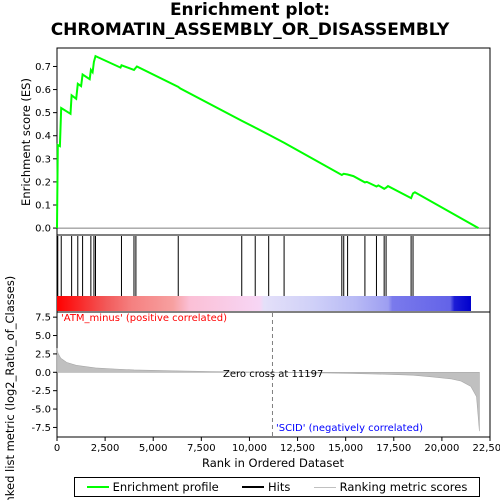 The image size is (500, 500). Describe the element at coordinates (97, 487) in the screenshot. I see `enrichment-profile-swatch` at that location.